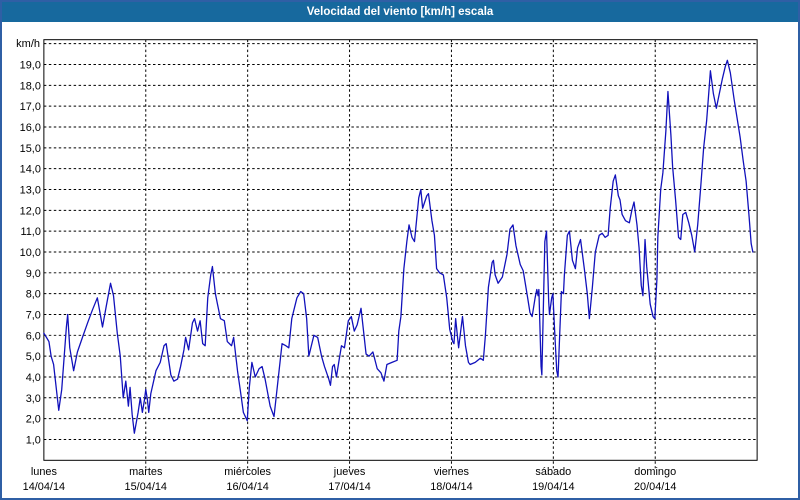 The image size is (800, 500). What do you see at coordinates (33, 440) in the screenshot?
I see `y-tick-label: 1,0` at bounding box center [33, 440].